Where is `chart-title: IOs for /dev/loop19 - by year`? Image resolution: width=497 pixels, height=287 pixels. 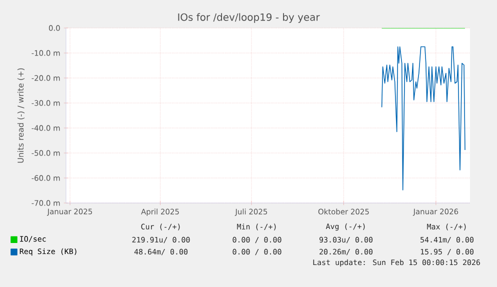 chart-title: IOs for /dev/loop19 - by year is located at coordinates (249, 18).